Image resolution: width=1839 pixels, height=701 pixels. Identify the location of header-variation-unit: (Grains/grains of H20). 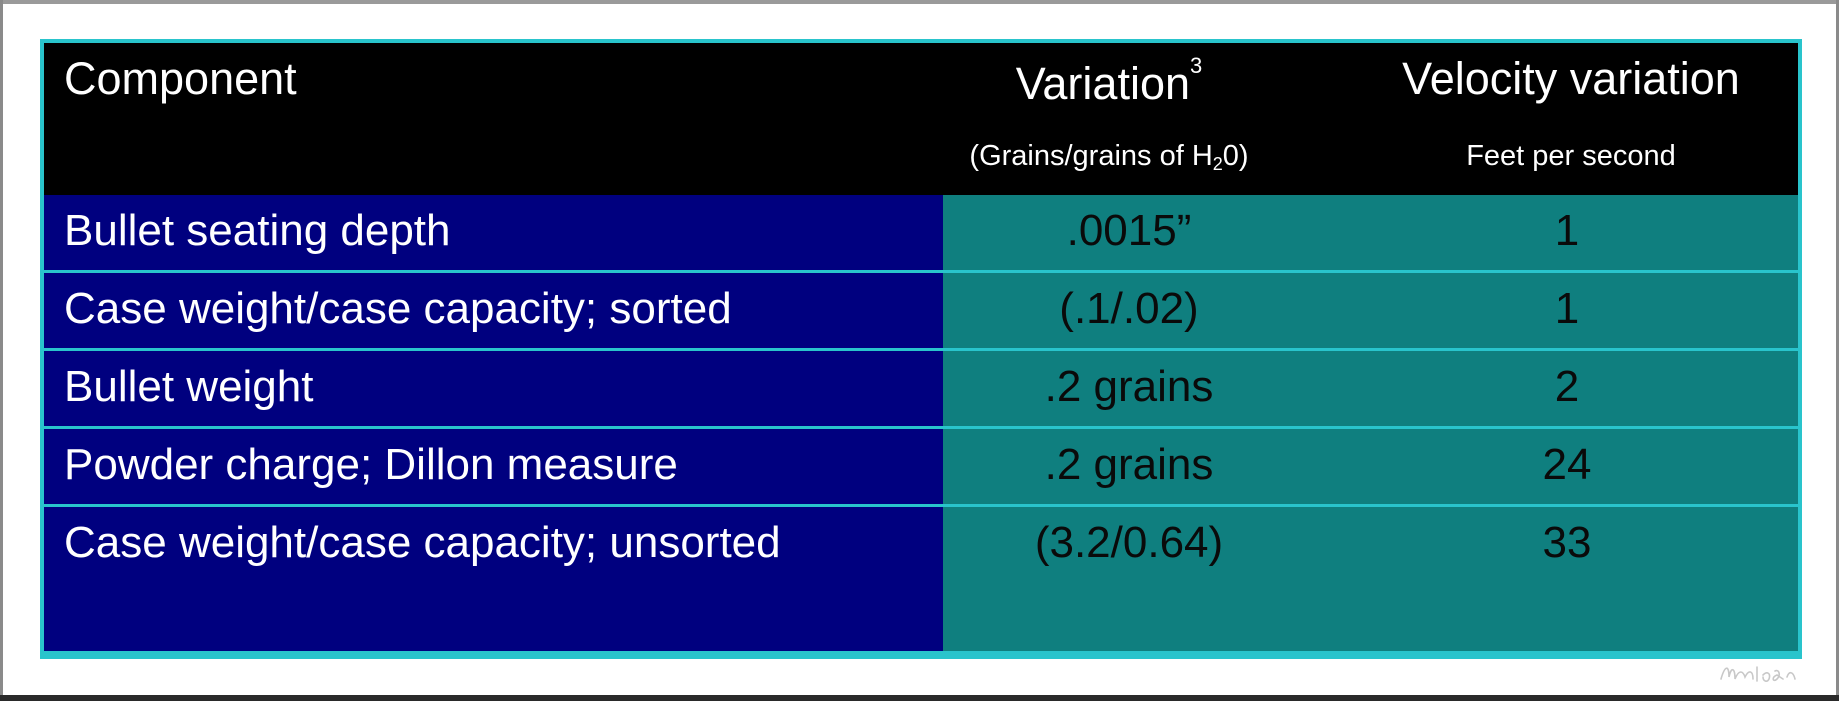
(1109, 157).